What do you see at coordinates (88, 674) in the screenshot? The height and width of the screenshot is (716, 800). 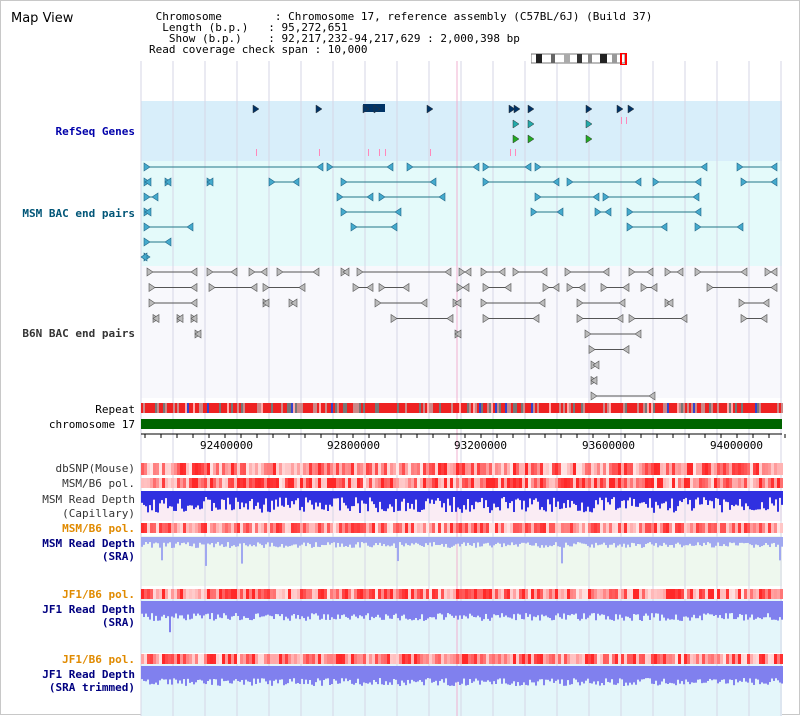 I see `track-label-jf1-depth-trimmed: JF1 Read Depth` at bounding box center [88, 674].